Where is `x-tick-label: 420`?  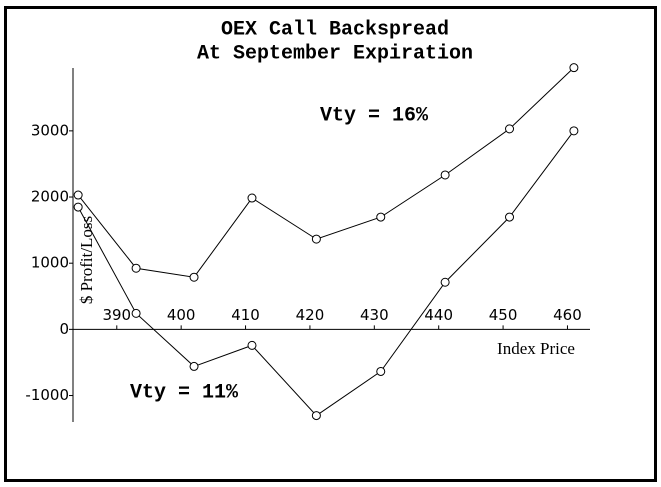
x-tick-label: 420 is located at coordinates (310, 315).